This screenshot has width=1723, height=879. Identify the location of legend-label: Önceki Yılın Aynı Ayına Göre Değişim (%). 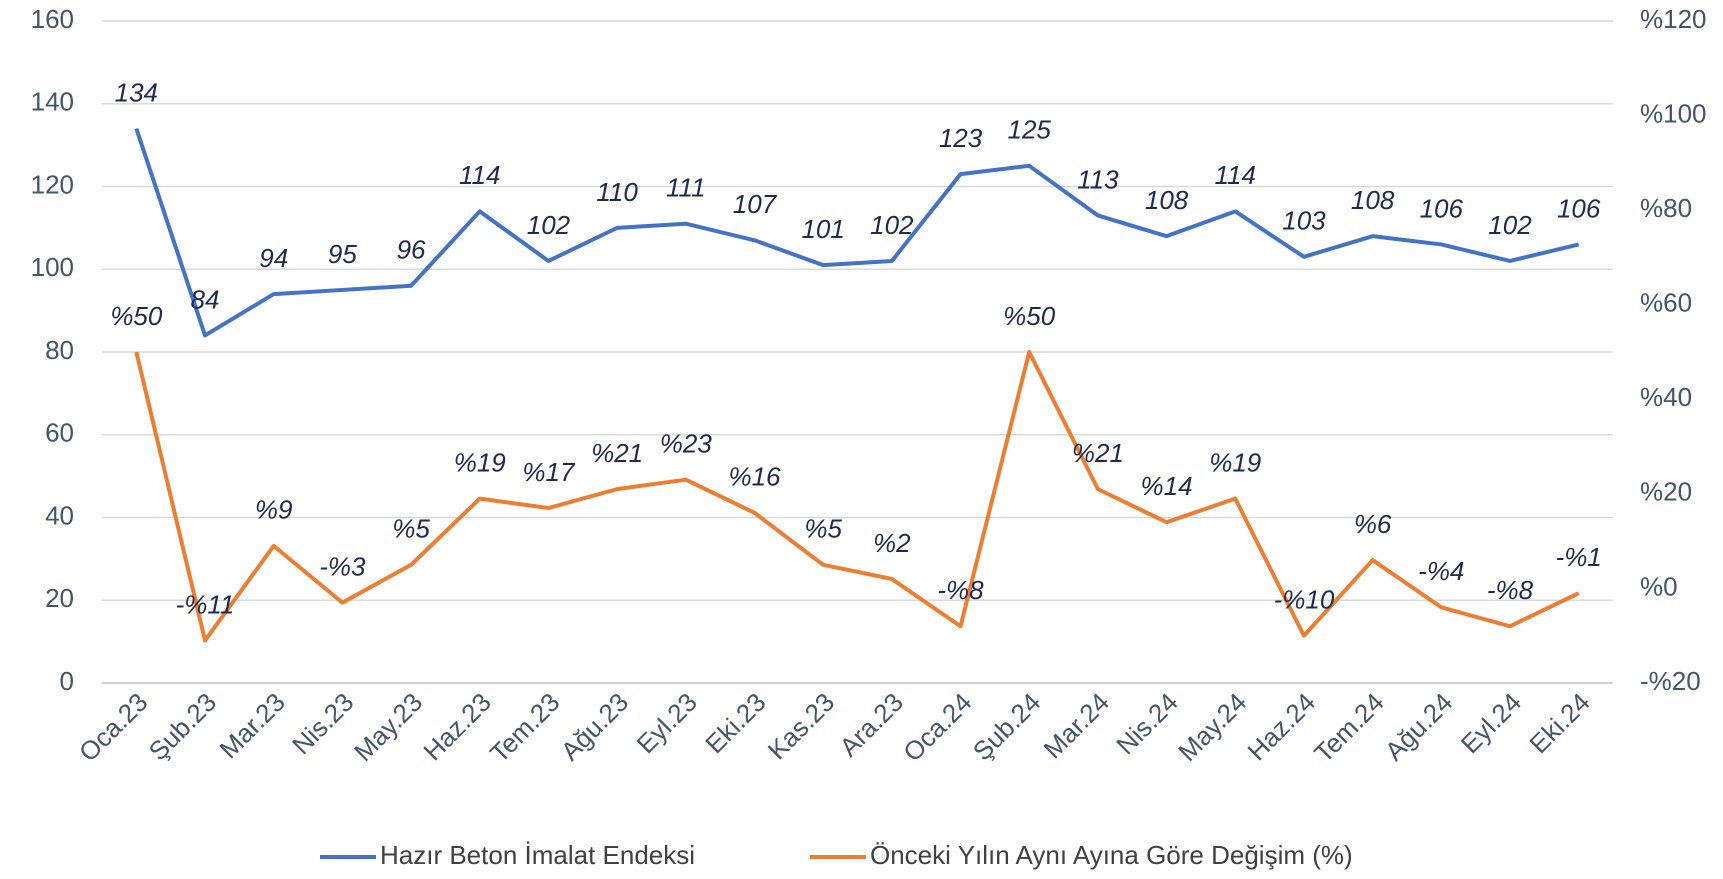
(1111, 855).